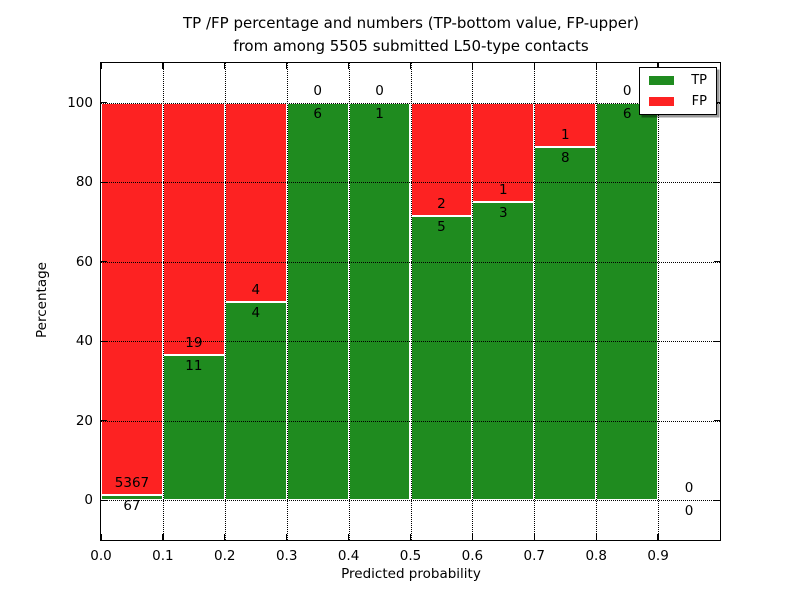 This screenshot has height=600, width=800. Describe the element at coordinates (84, 182) in the screenshot. I see `y-tick-label: 80` at that location.